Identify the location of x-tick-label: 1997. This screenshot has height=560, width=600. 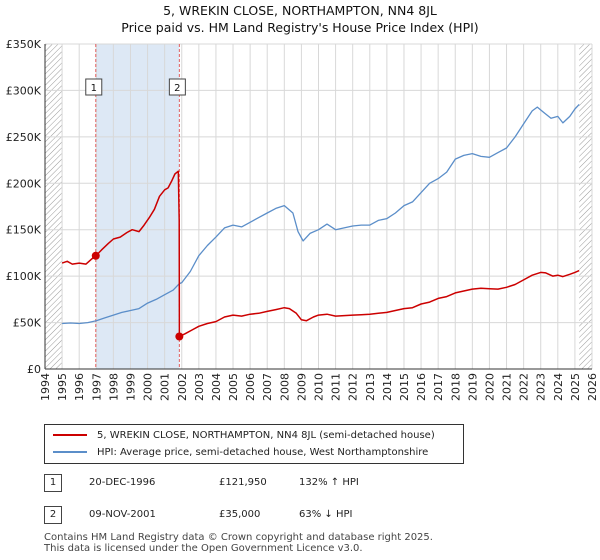
(96, 387).